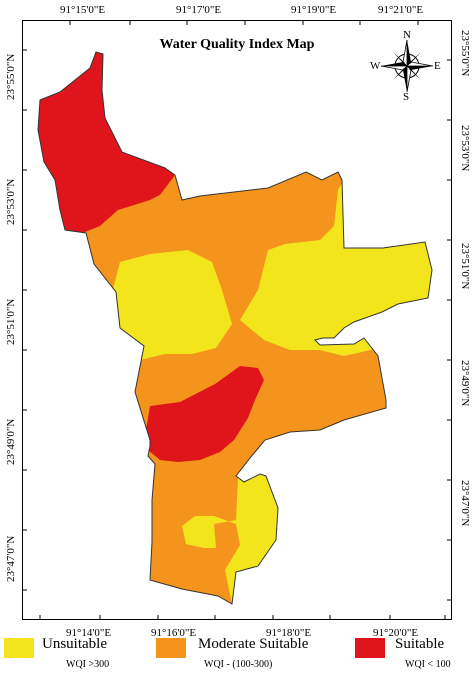 This screenshot has height=674, width=474. What do you see at coordinates (11, 558) in the screenshot?
I see `left-tick-label: 23°47'0"N` at bounding box center [11, 558].